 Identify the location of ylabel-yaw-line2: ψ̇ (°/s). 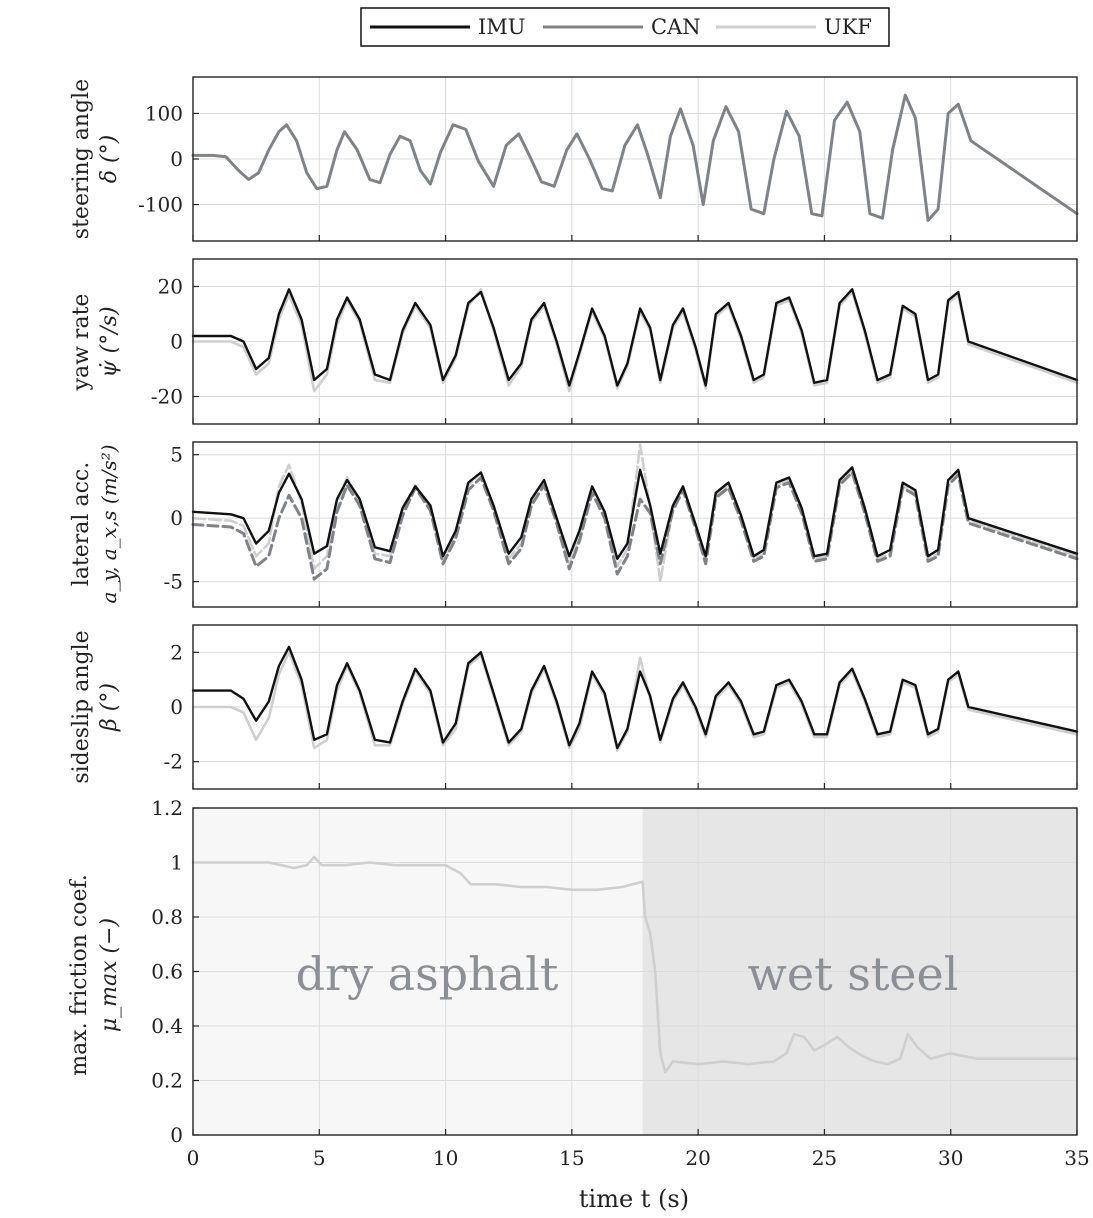
(109, 341).